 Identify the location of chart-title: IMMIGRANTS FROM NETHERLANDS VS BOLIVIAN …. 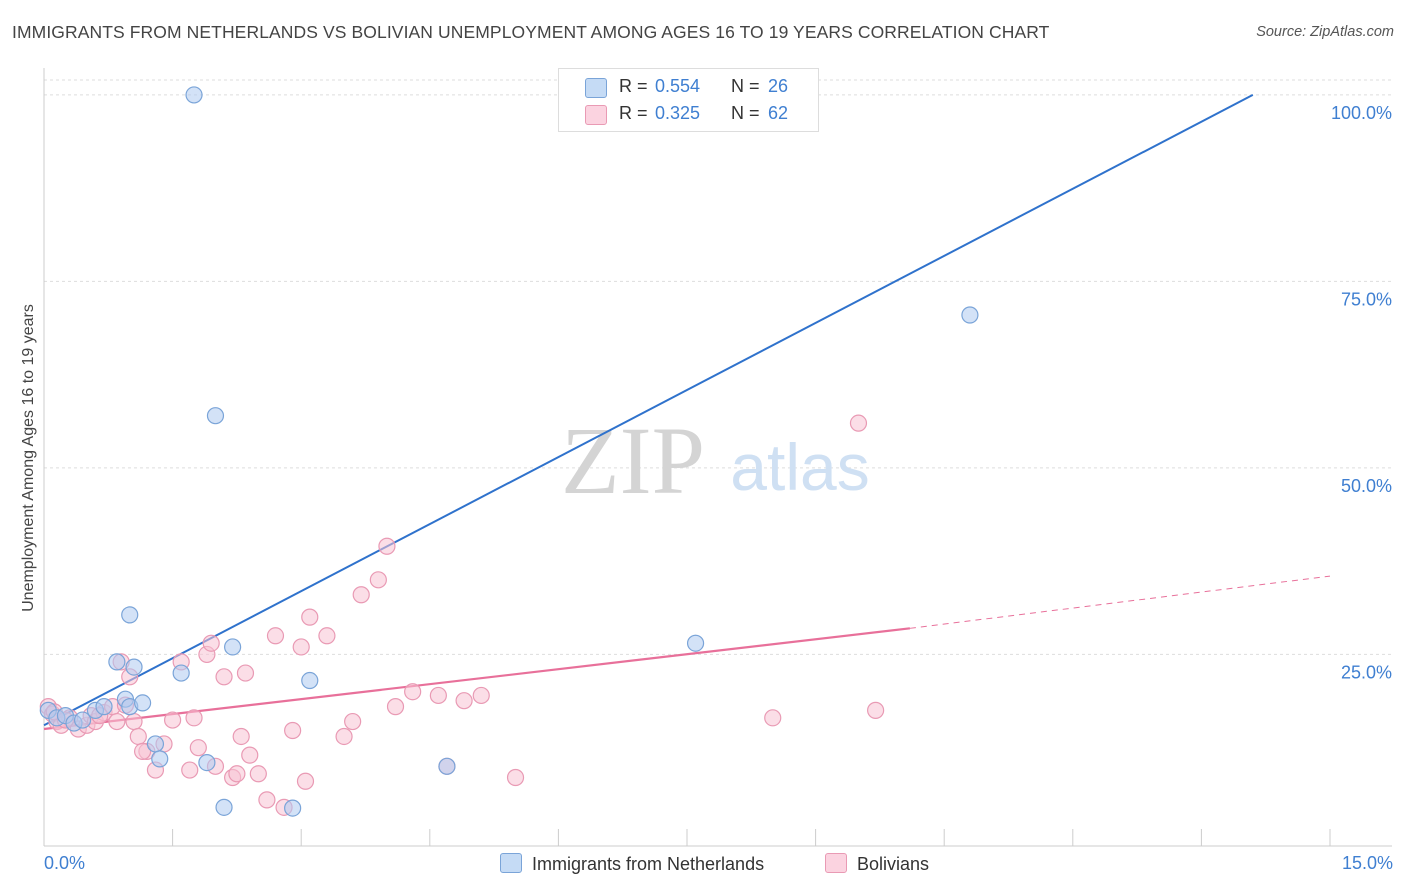
(531, 32).